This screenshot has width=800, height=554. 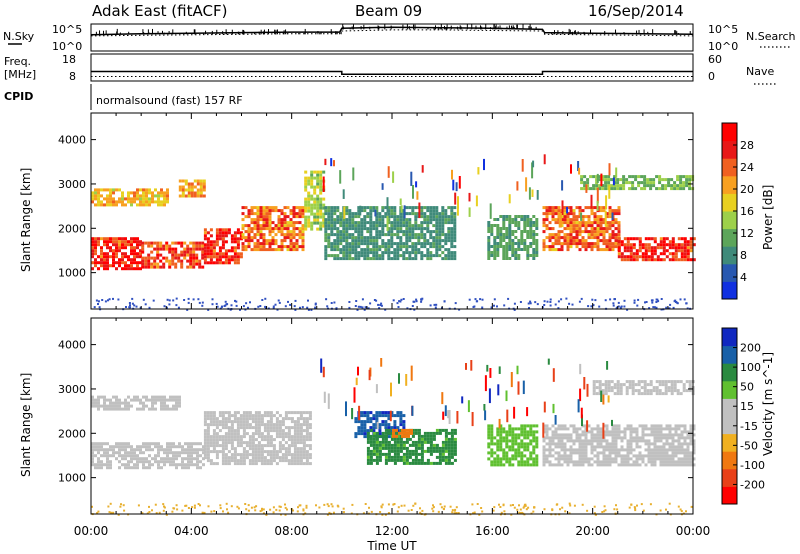 What do you see at coordinates (19, 36) in the screenshot?
I see `nsky-label: N.Sky` at bounding box center [19, 36].